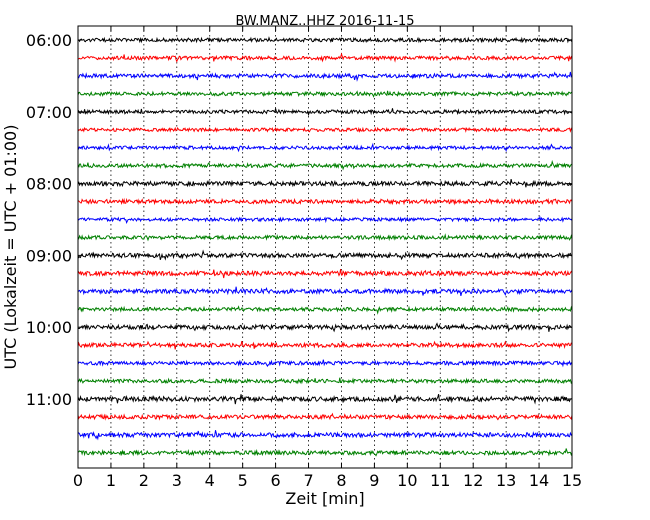  I want to click on y-axis-label: UTC (Lokalzeit = UTC + 01:00), so click(10, 247).